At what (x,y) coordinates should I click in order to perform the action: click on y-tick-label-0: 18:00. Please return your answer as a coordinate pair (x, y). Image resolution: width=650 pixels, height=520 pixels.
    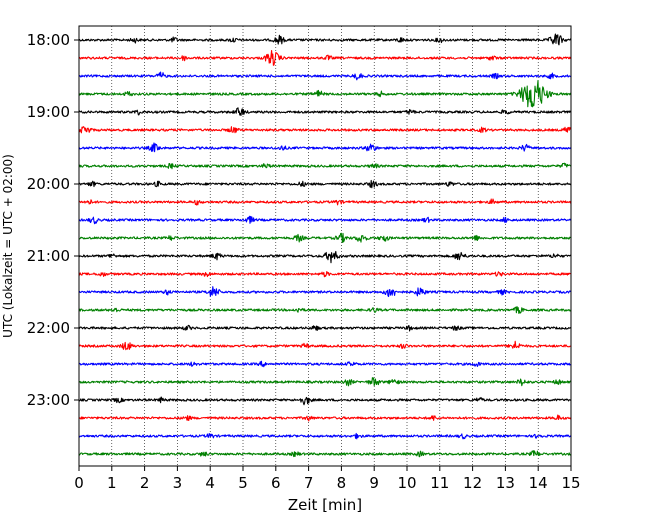
    Looking at the image, I should click on (48, 40).